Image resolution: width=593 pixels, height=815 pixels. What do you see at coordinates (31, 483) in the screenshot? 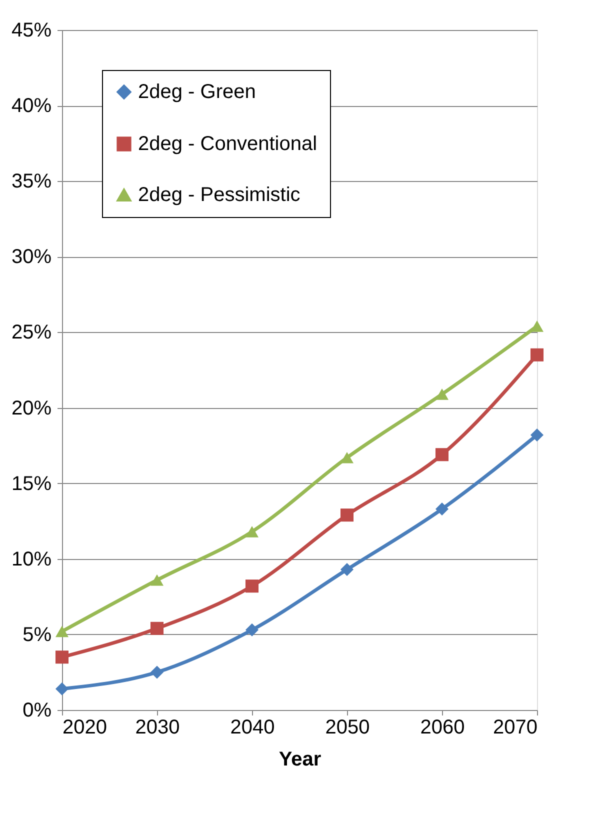
I see `y-tick-label: 15%` at bounding box center [31, 483].